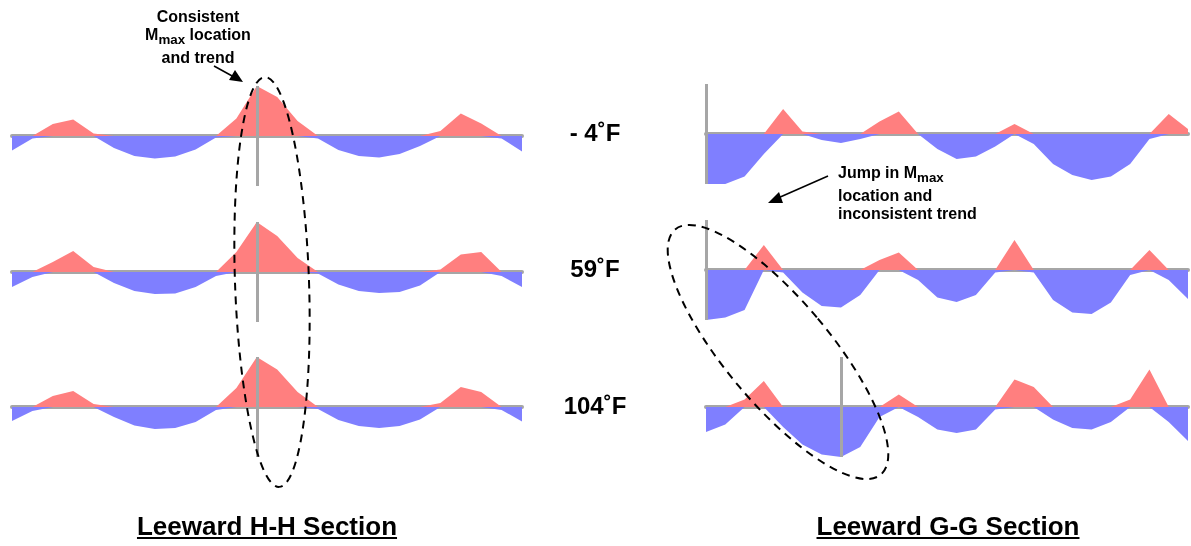 Image resolution: width=1191 pixels, height=546 pixels. I want to click on y-axis-title: 104˚F, so click(595, 406).